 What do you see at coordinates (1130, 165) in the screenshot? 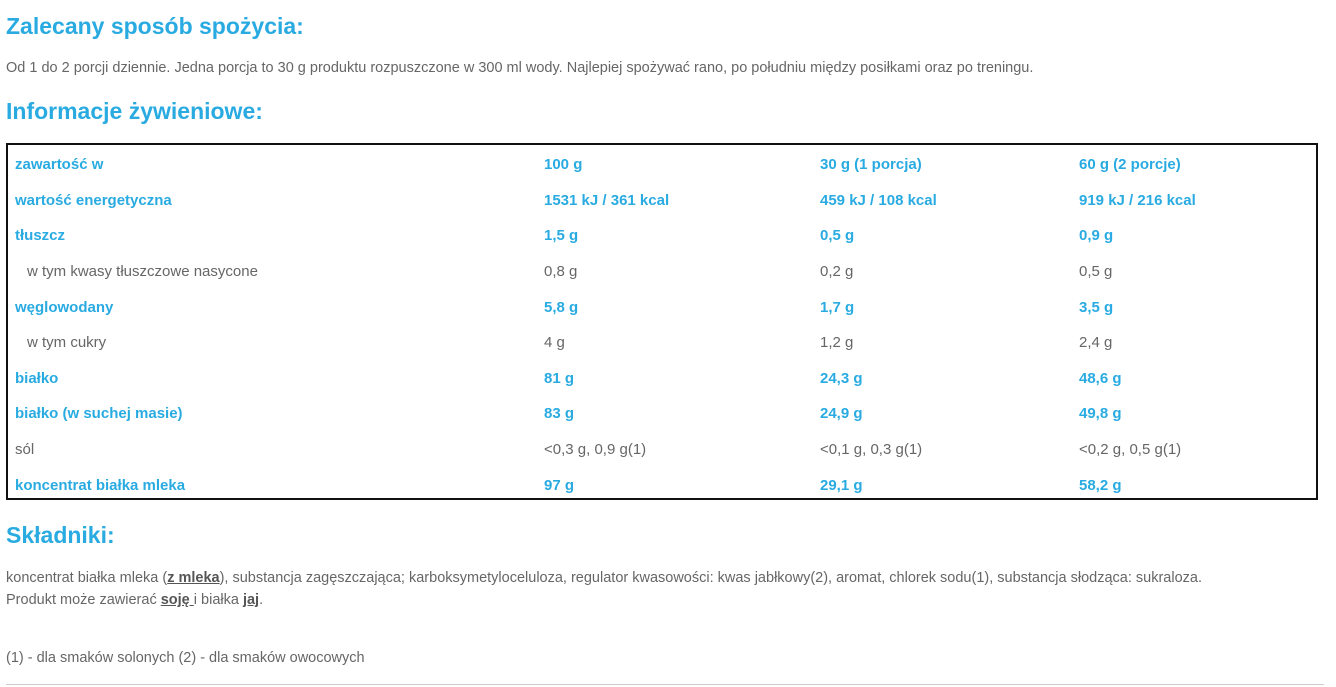
I see `value-per-60g: 60 g (2 porcje)` at bounding box center [1130, 165].